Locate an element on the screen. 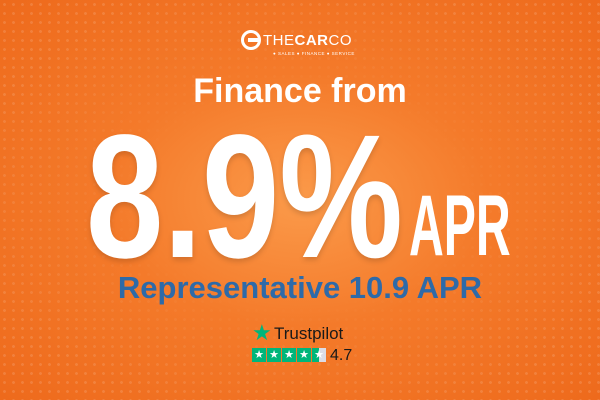  logo-name-the: THE is located at coordinates (279, 40).